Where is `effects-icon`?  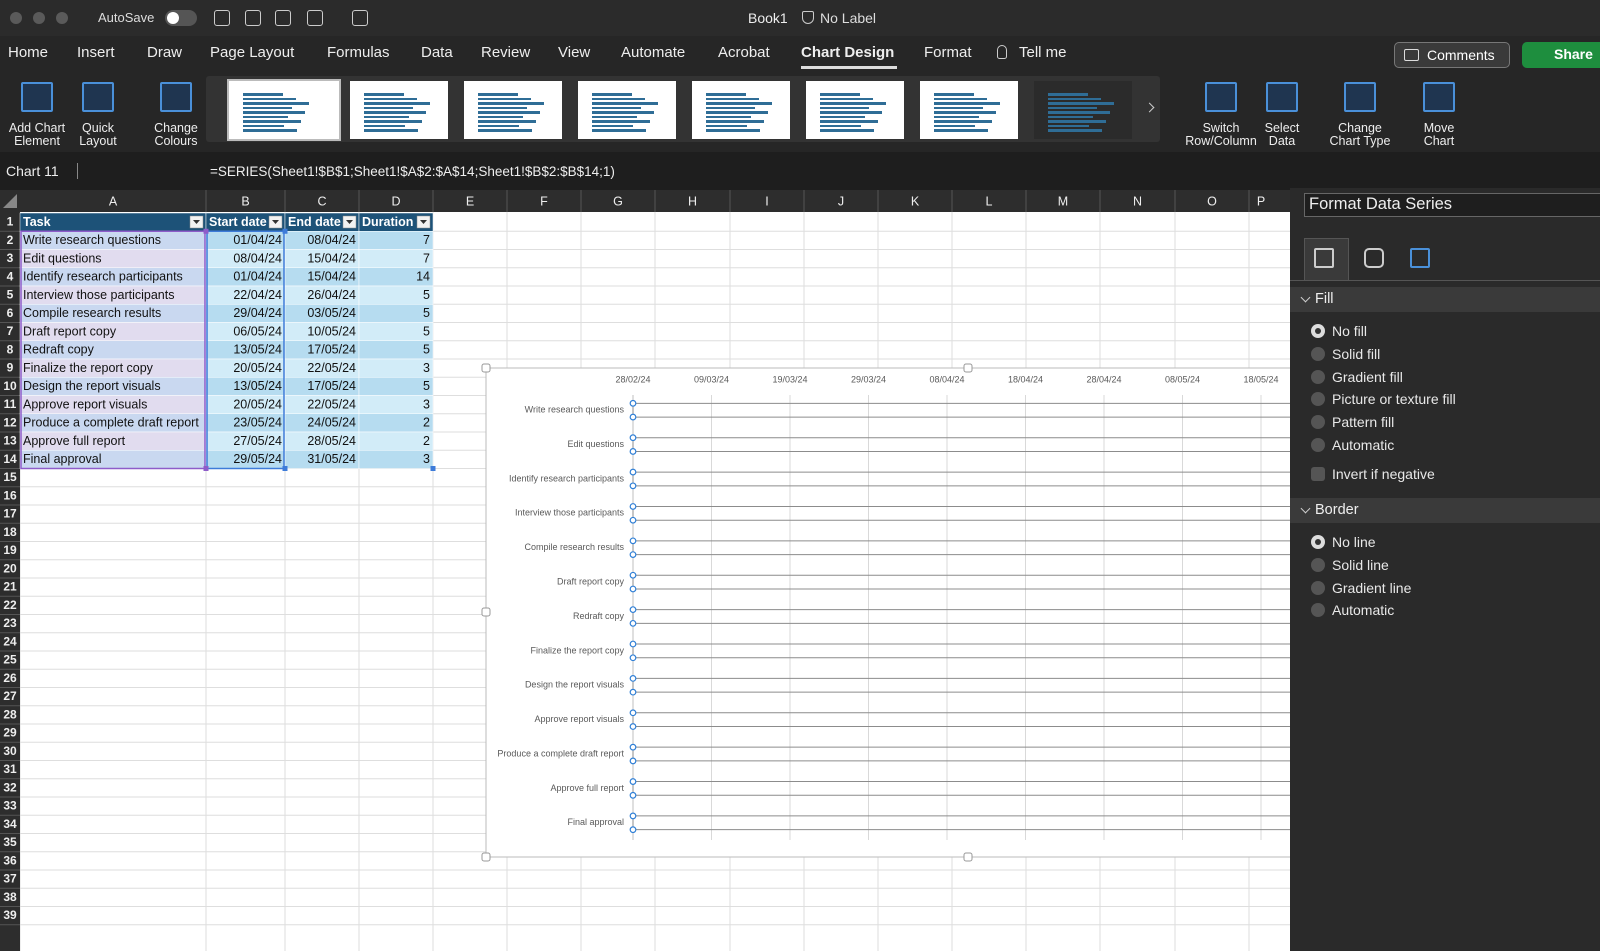
effects-icon is located at coordinates (1374, 258).